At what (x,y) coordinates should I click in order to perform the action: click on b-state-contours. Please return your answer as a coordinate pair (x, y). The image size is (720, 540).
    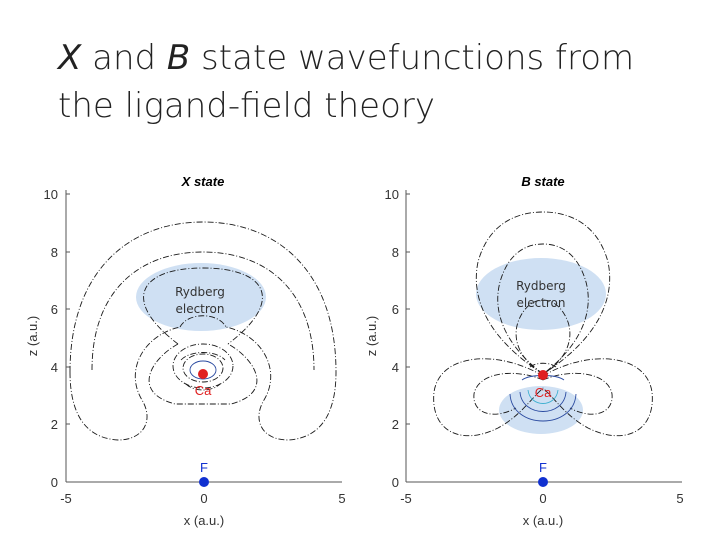
    Looking at the image, I should click on (543, 324).